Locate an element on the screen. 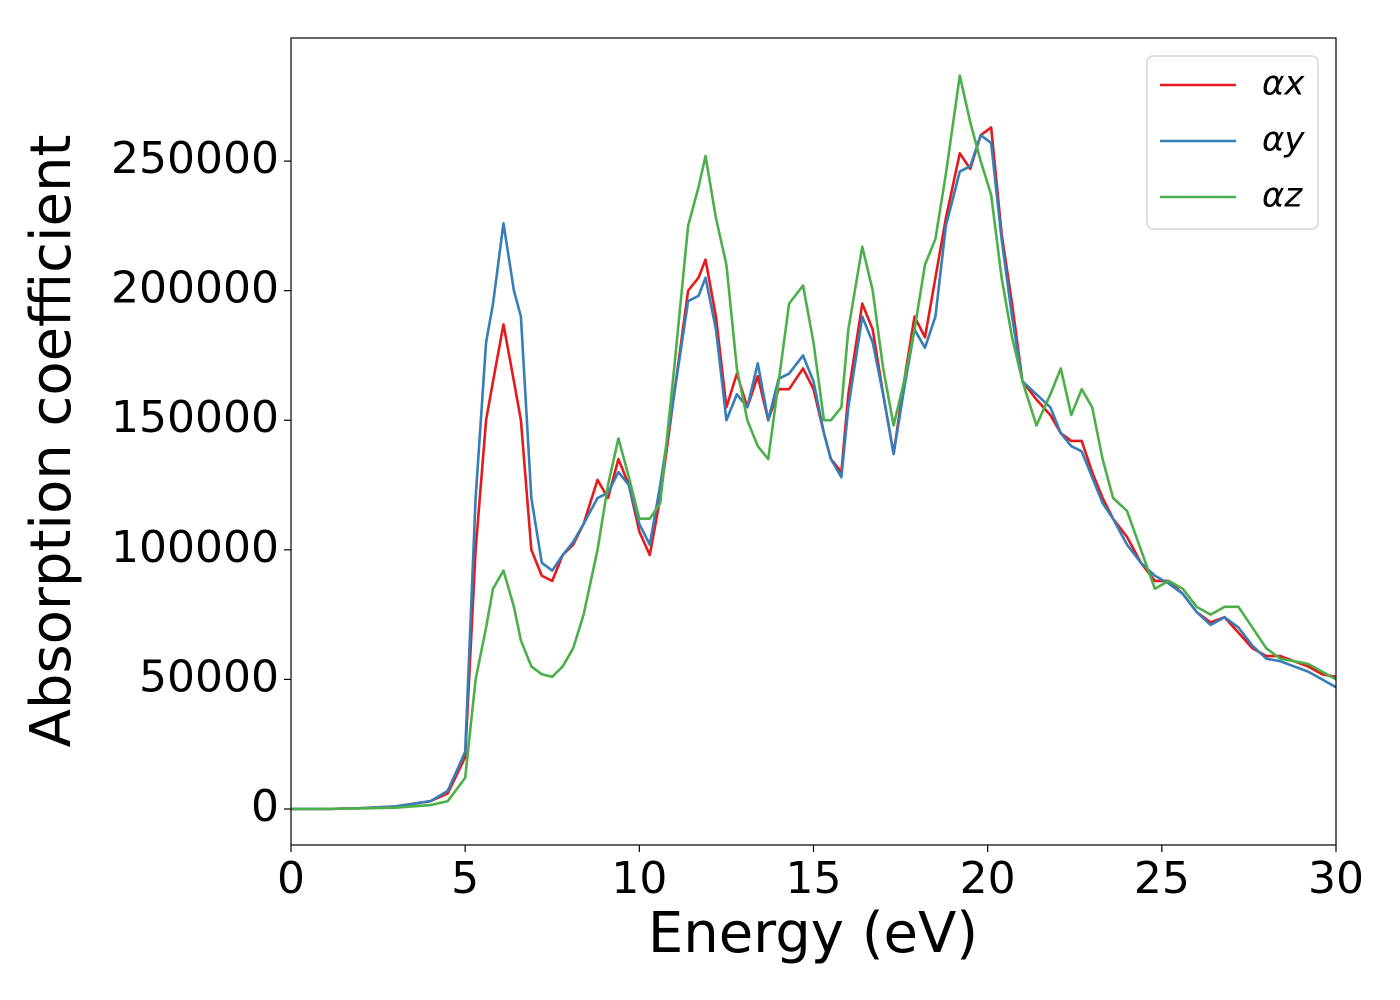 Image resolution: width=1400 pixels, height=1000 pixels. legend-label: αx is located at coordinates (1283, 84).